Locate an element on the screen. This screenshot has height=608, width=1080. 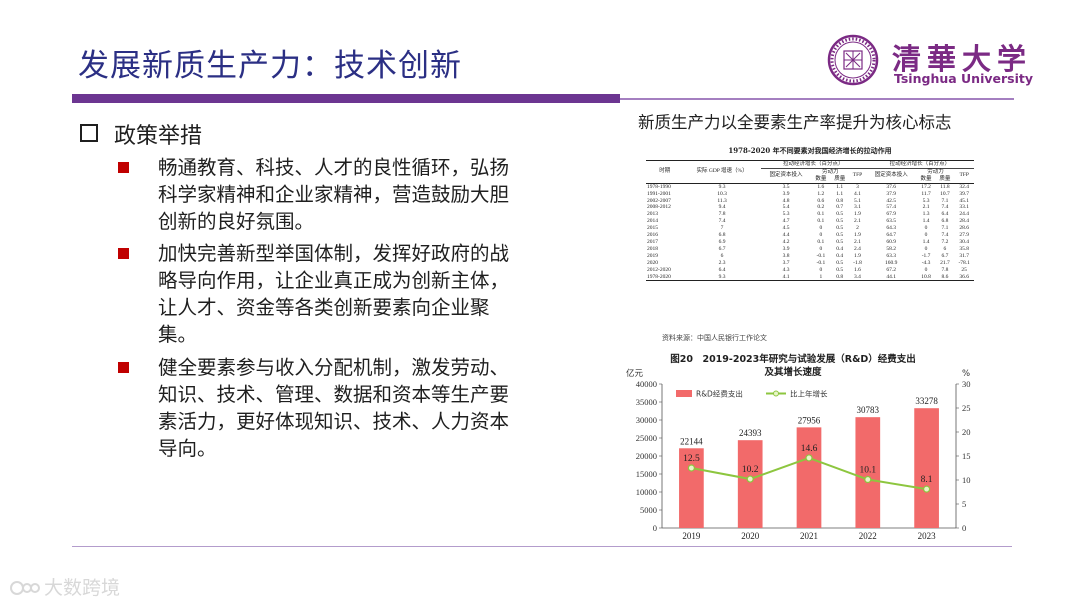
rd-bar-value-label: 24393 is located at coordinates (750, 433).